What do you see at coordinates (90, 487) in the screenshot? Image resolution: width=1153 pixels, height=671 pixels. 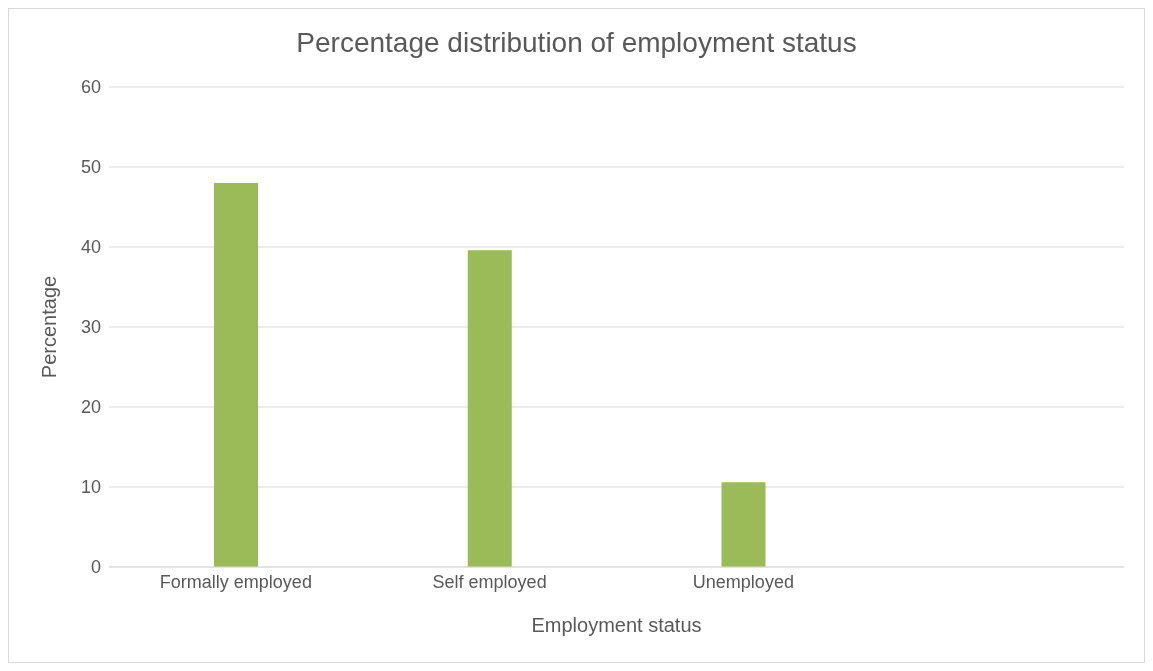 I see `y-tick-label: 10` at bounding box center [90, 487].